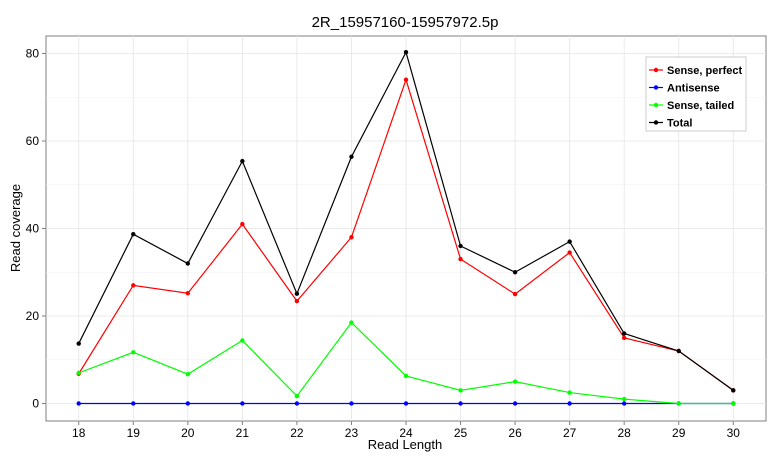  I want to click on legend-label-sense-perfect: Sense, perfect, so click(705, 71).